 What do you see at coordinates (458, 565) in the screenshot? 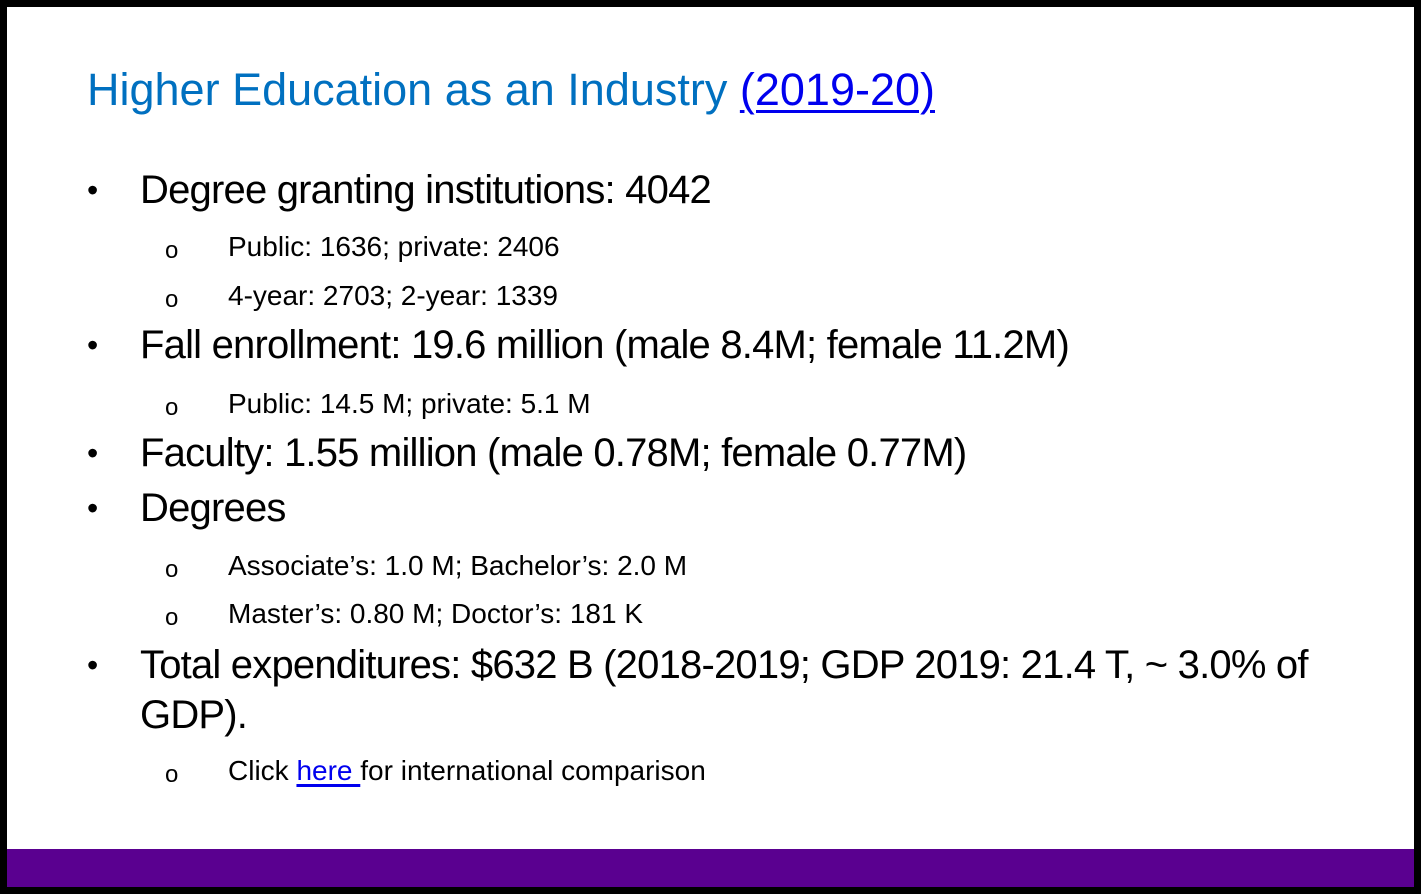
I see `sub-item-text: Associate’s: 1.0 M; Bachelor’s: 2.0 M` at bounding box center [458, 565].